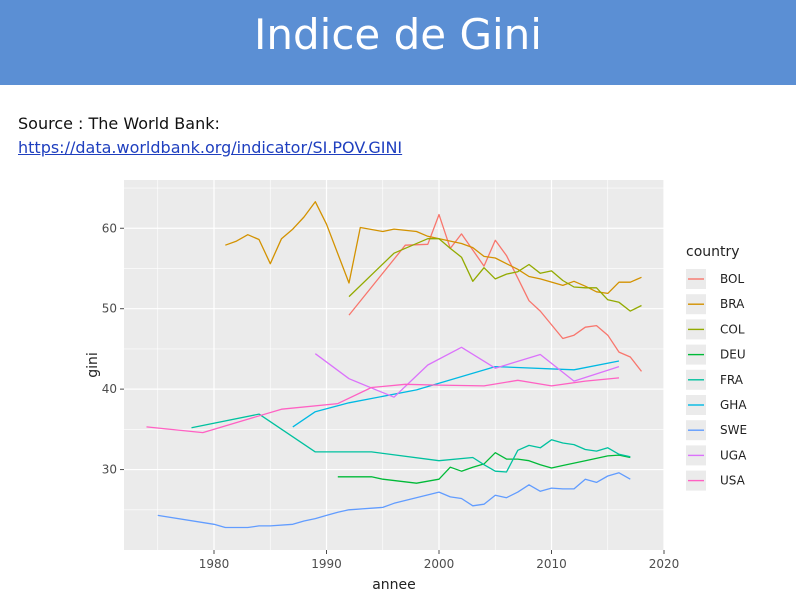  I want to click on y-tick-label: 60, so click(109, 228).